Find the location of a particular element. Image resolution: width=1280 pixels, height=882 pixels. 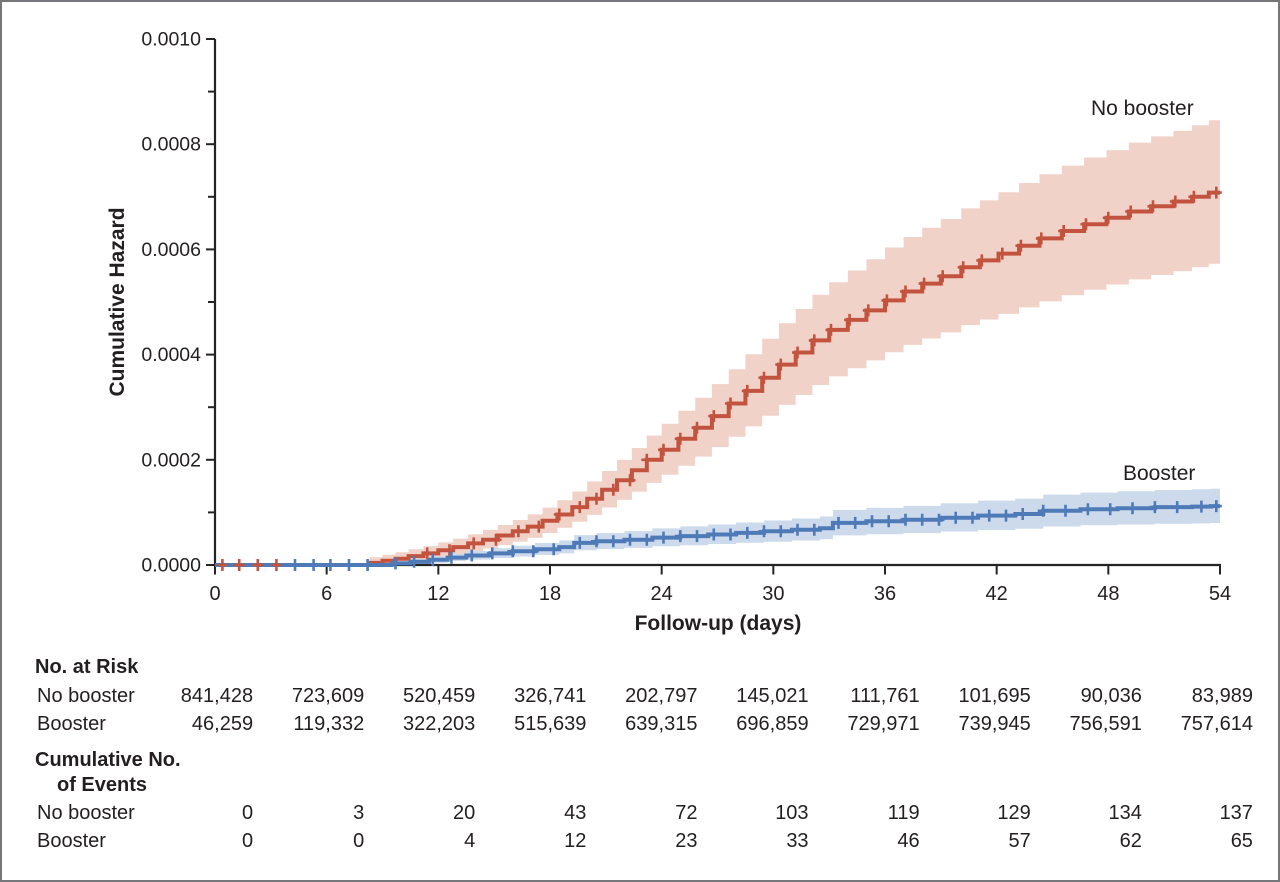

x-tick-label: 36 is located at coordinates (885, 594).